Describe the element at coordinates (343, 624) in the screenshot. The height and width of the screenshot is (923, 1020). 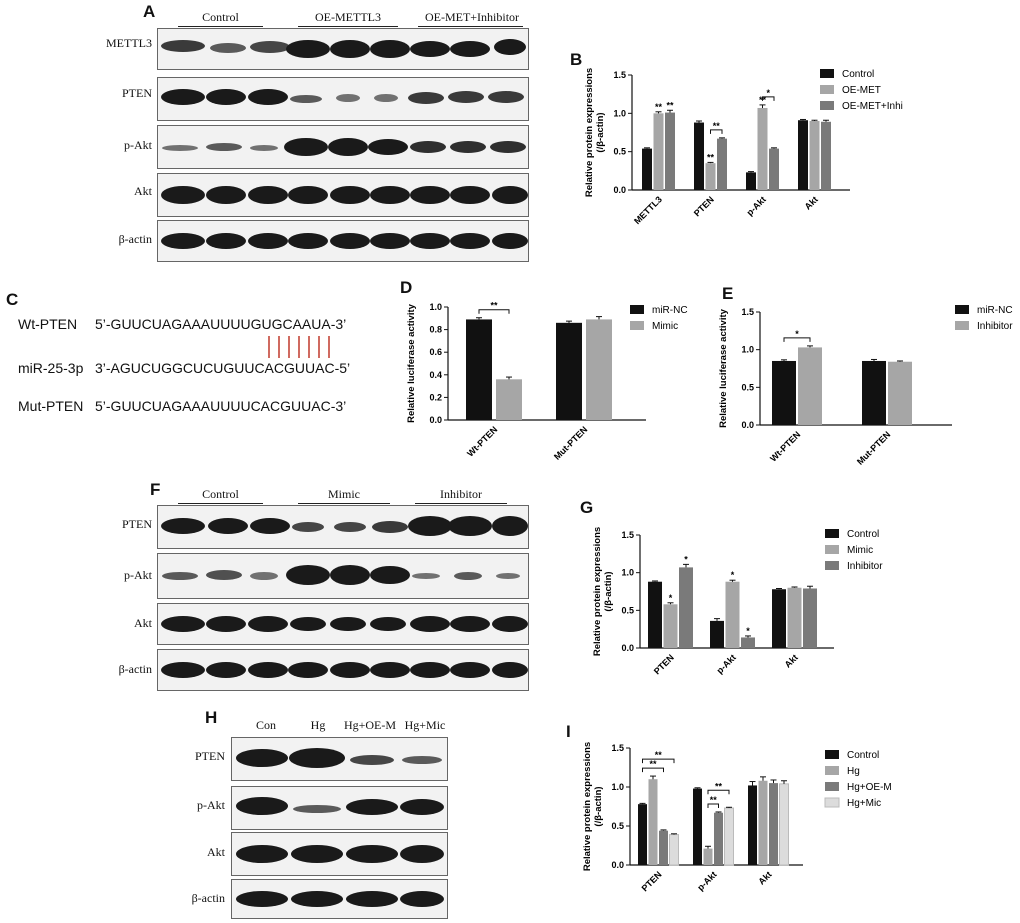
I see `blot-strip-akt` at that location.